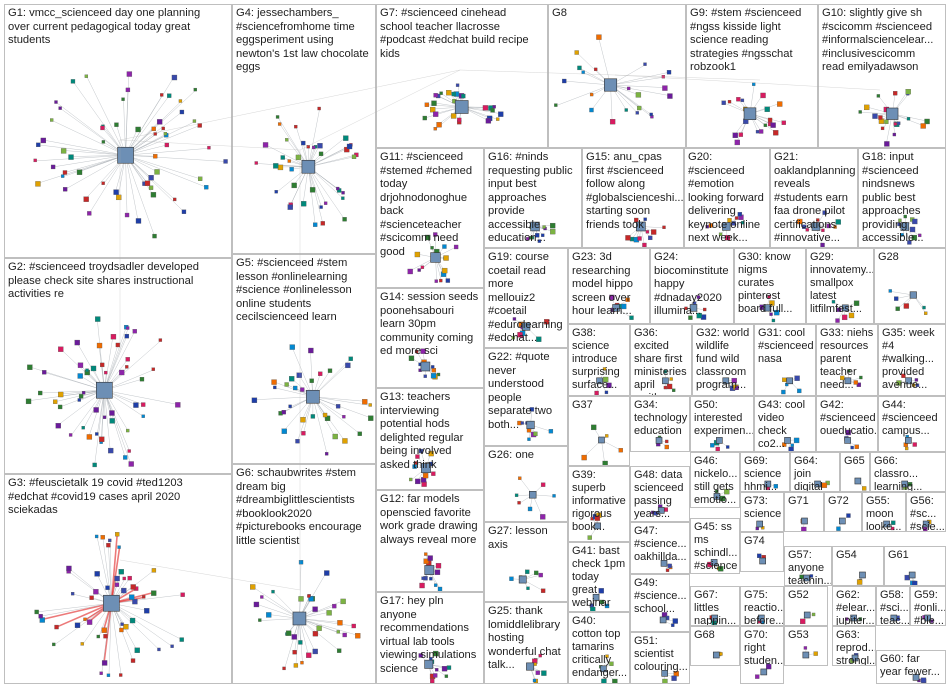  I want to click on group-network-g59, so click(928, 618).